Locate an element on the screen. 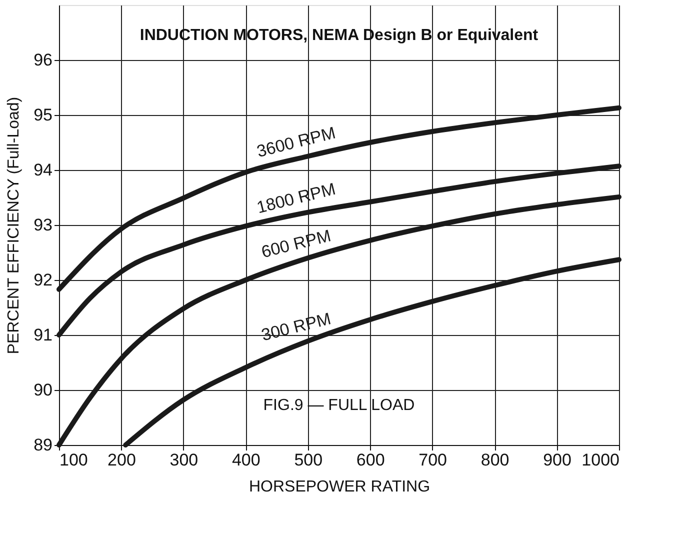 The width and height of the screenshot is (683, 559). y-axis-title: PERCENT EFFICIENCY (Full-Load) is located at coordinates (14, 225).